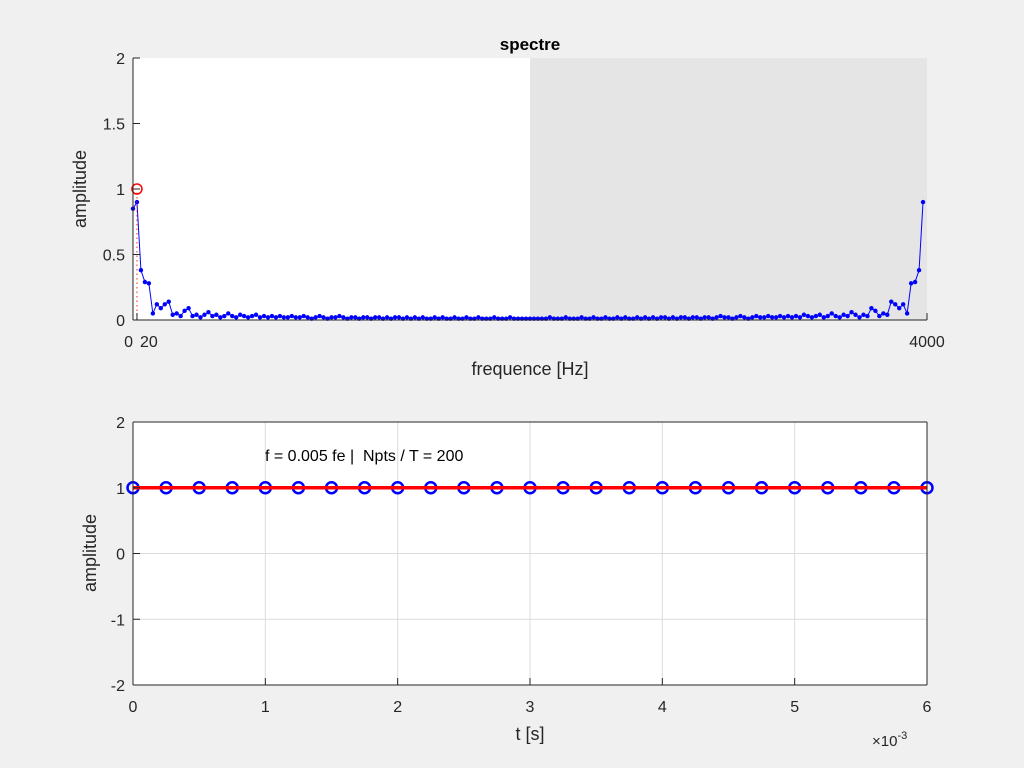  I want to click on x-tick-label: 20, so click(149, 342).